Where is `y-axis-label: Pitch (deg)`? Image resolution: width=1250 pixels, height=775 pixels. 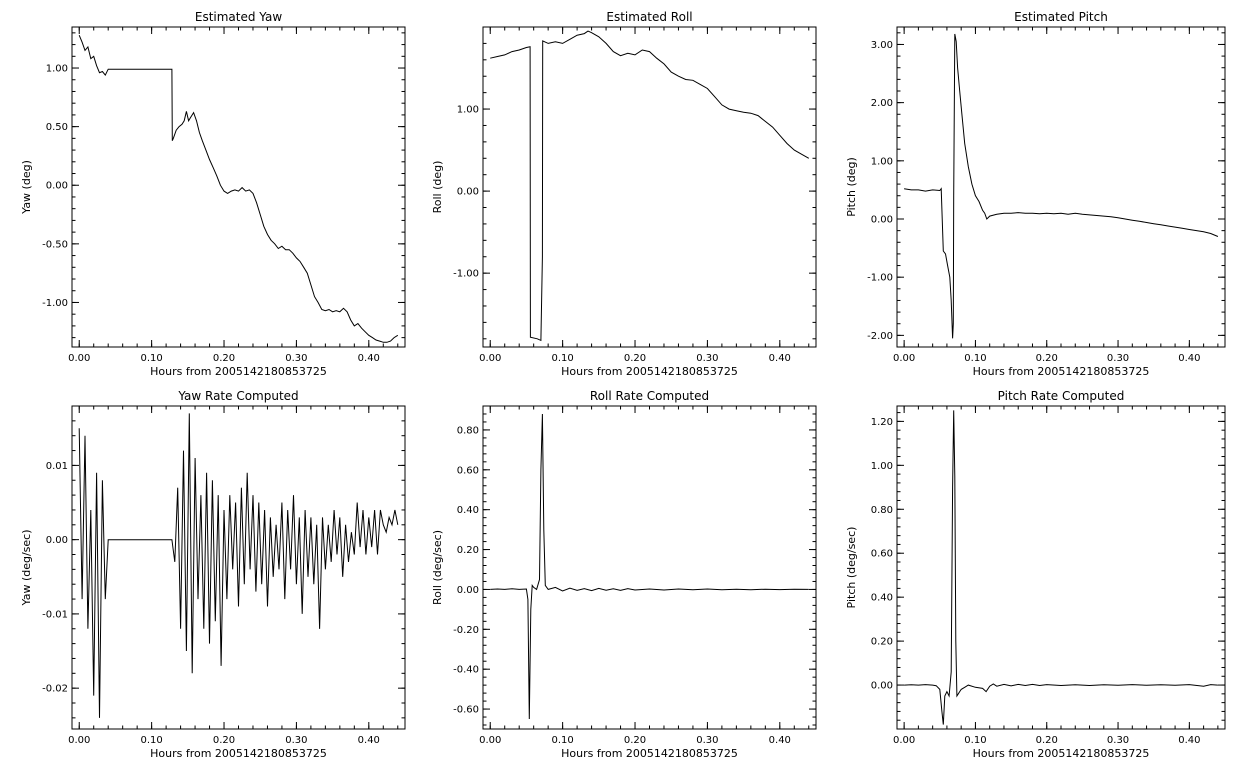
y-axis-label: Pitch (deg) is located at coordinates (851, 187).